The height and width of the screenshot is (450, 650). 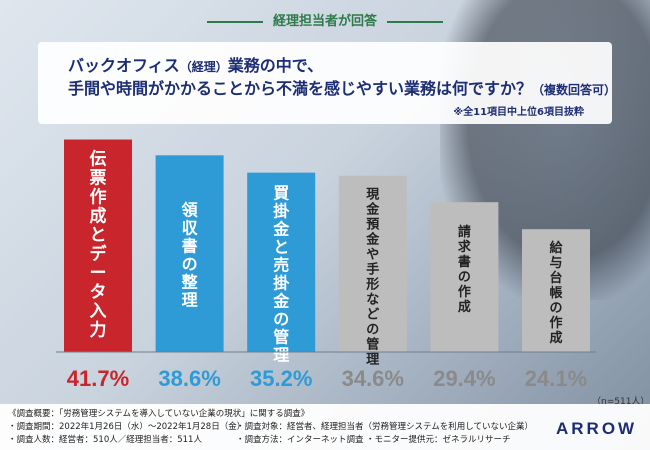 I want to click on value-label-1: 41.7%, so click(x=98, y=378).